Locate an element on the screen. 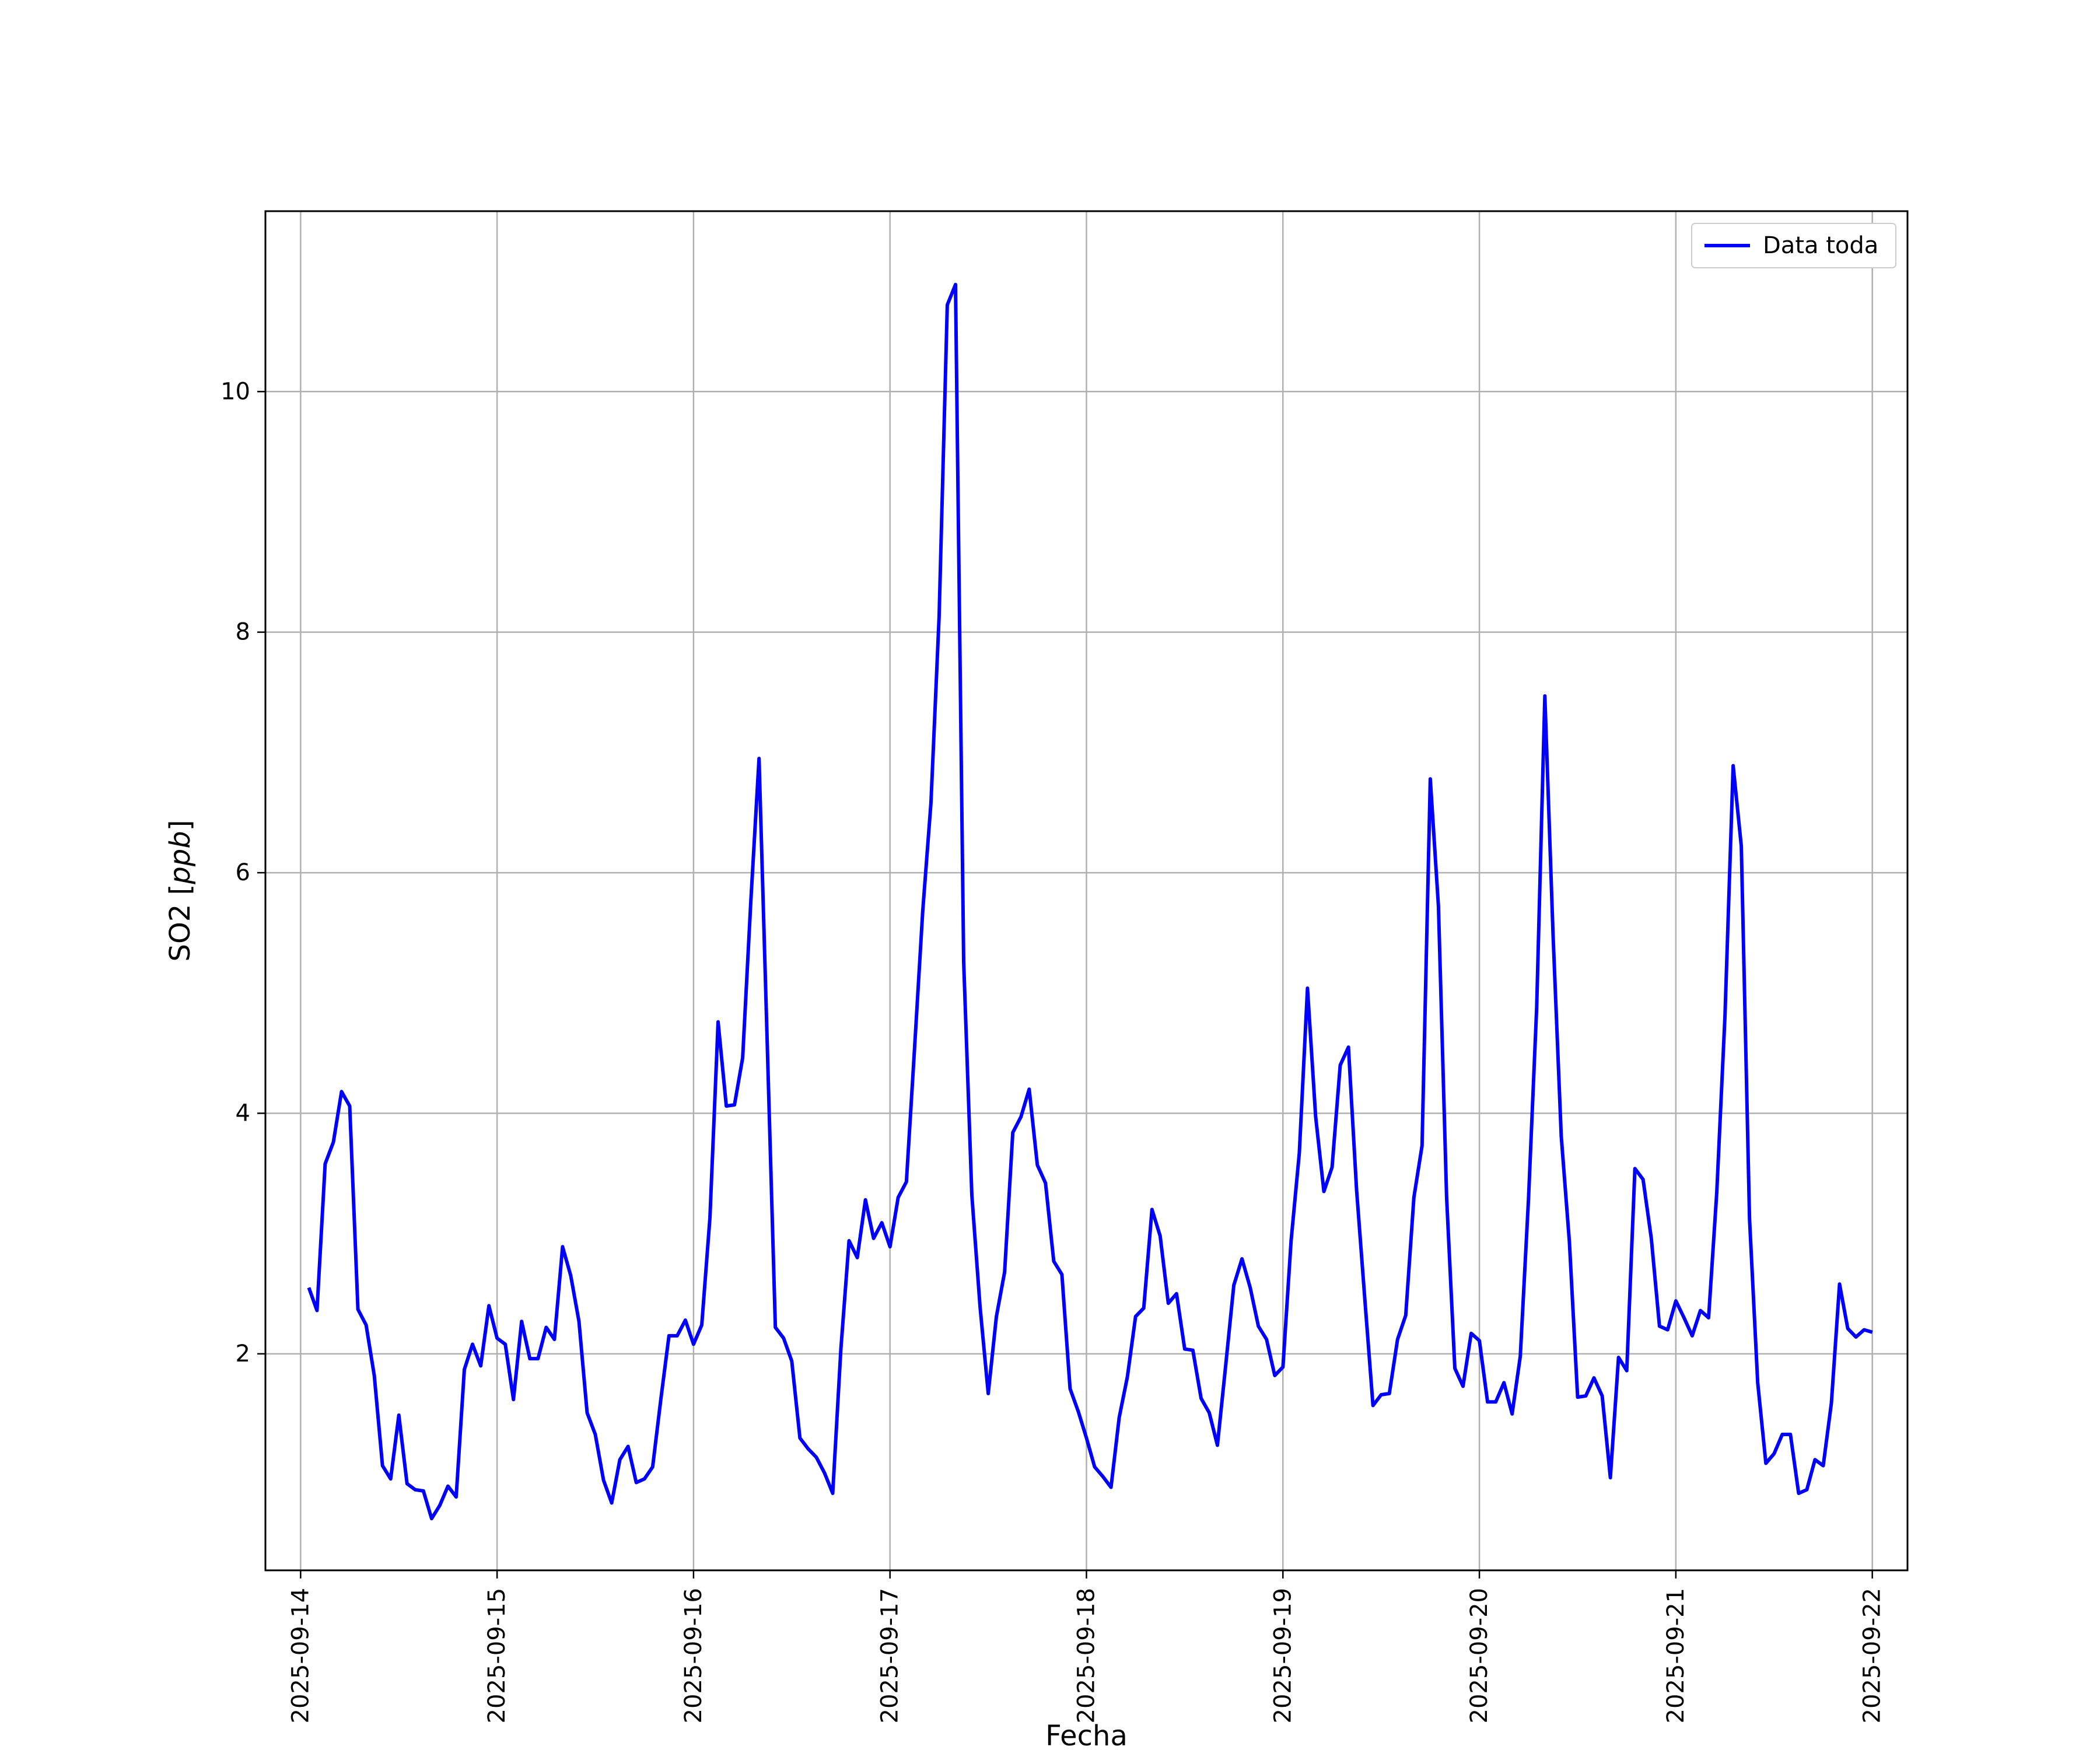  y-axis-title-unit: ppb is located at coordinates (180, 857).